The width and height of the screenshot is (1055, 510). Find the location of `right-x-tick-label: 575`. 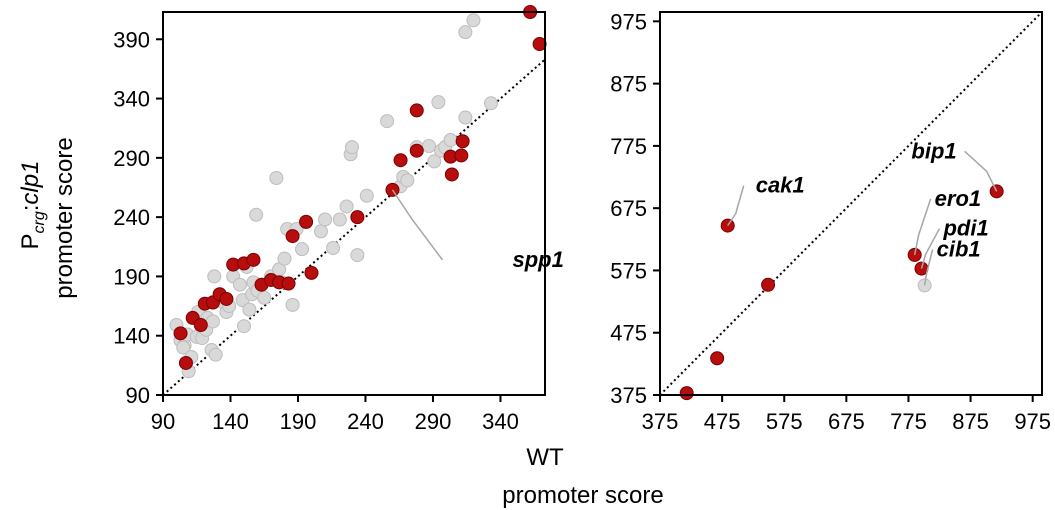

right-x-tick-label: 575 is located at coordinates (784, 421).